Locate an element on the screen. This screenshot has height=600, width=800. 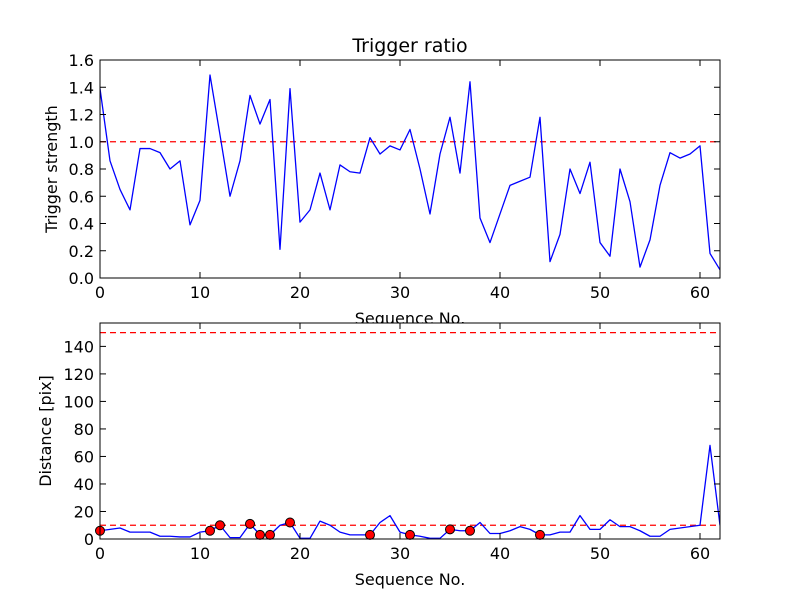
y-tick-label: 140 is located at coordinates (78, 346).